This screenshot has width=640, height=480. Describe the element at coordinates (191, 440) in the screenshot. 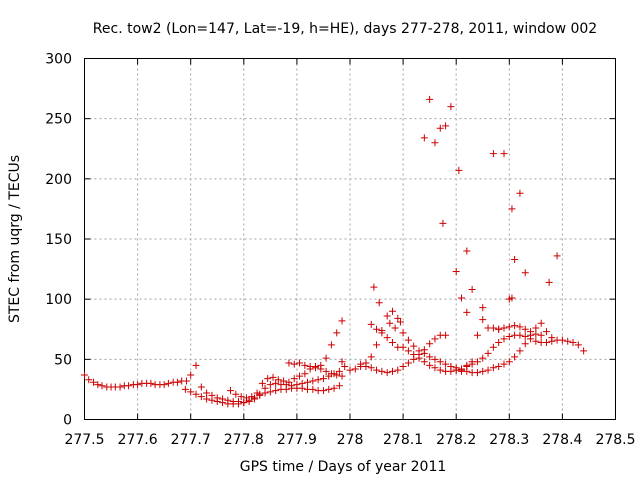

I see `x-tick-label: 277.7` at that location.